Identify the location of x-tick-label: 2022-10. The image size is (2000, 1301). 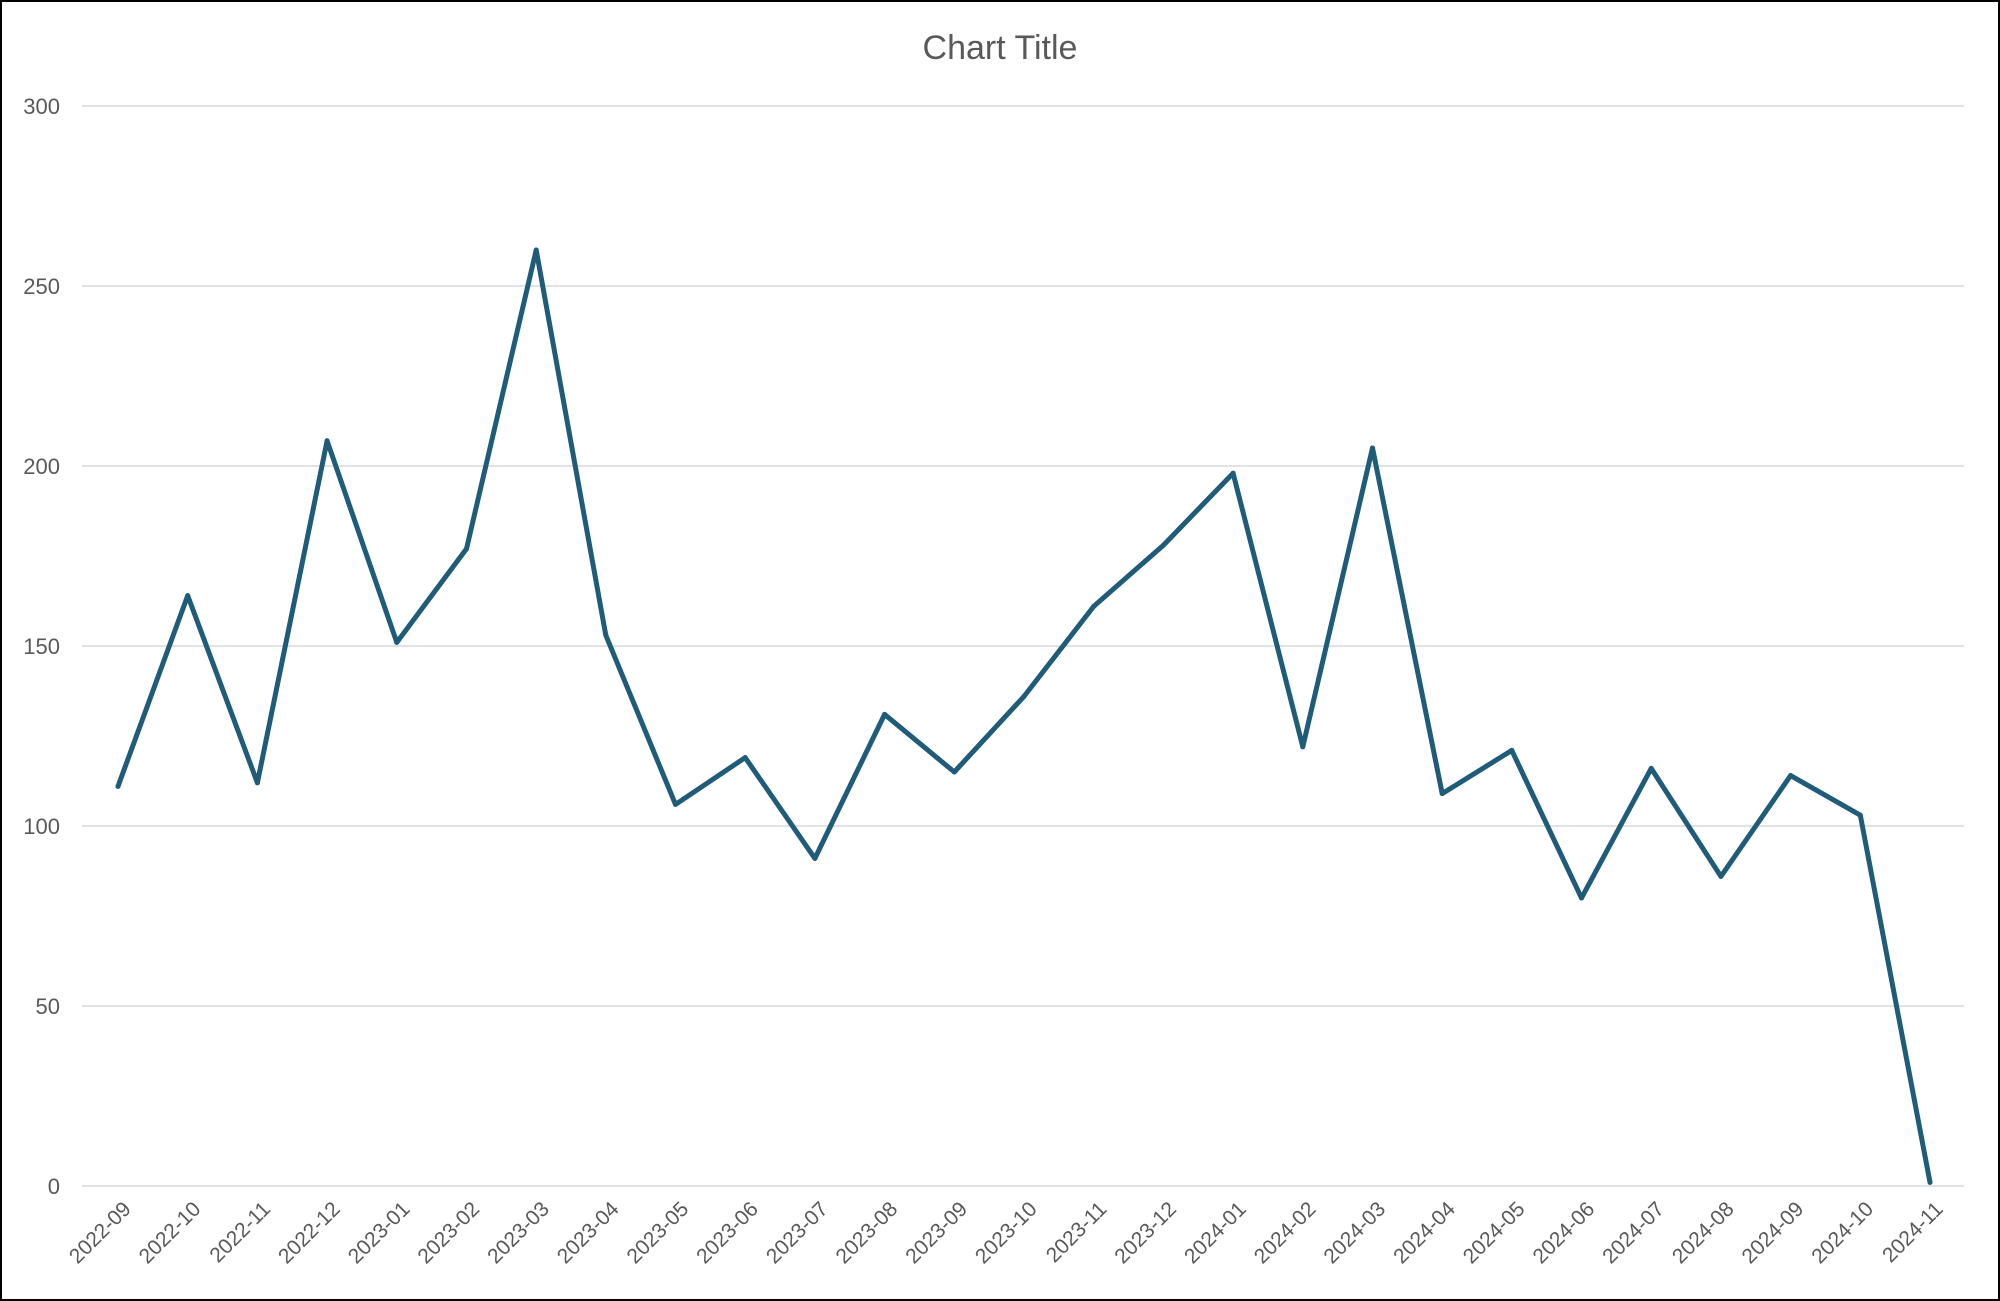
(170, 1232).